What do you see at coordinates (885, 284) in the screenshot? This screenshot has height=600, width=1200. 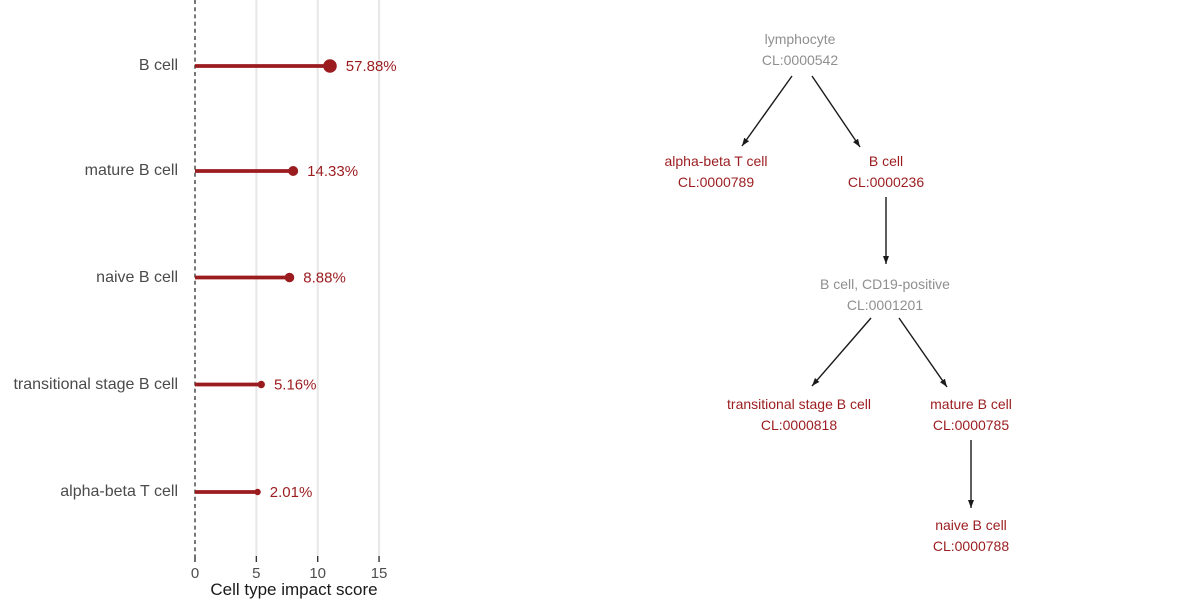 I see `tree-node-label: B cell, CD19-positive` at bounding box center [885, 284].